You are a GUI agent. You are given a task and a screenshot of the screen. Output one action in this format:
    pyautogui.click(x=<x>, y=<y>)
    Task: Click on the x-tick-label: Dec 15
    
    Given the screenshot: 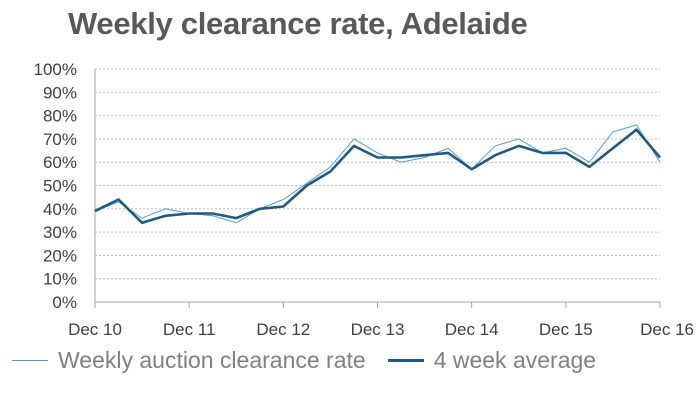 What is the action you would take?
    pyautogui.click(x=566, y=329)
    